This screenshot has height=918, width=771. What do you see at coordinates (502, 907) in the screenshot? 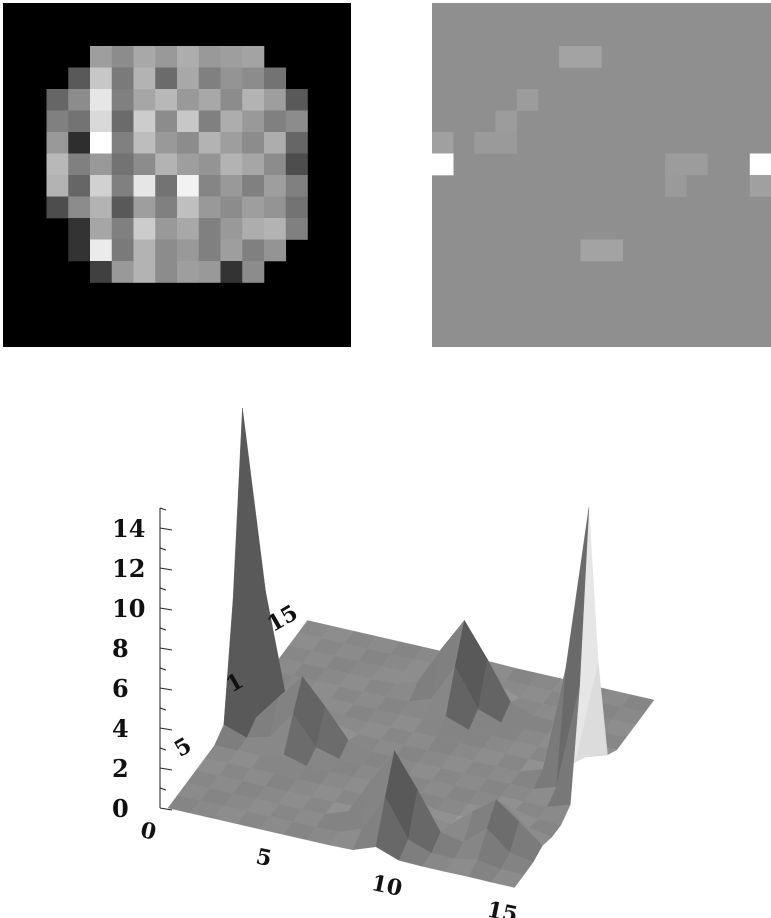
I see `x-tick-label: 15` at bounding box center [502, 907].